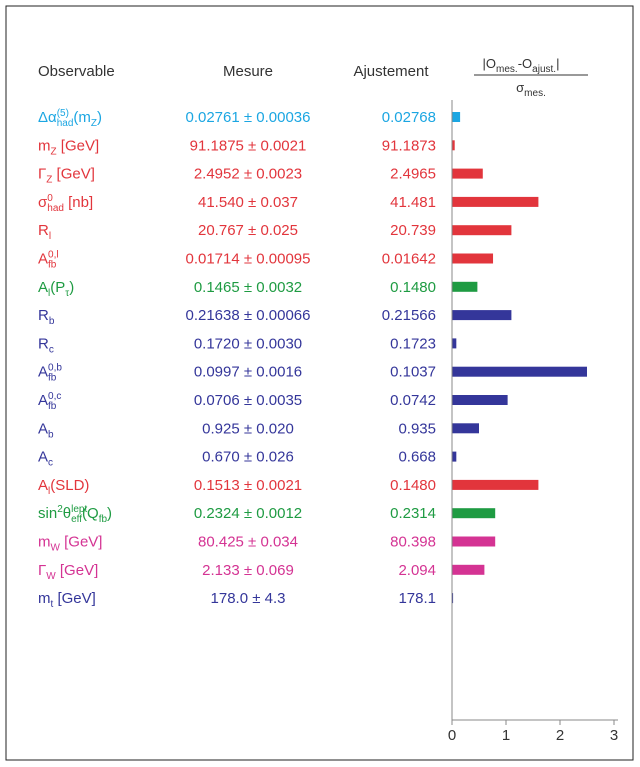 The width and height of the screenshot is (640, 767). I want to click on observable-label: Al(Pτ), so click(56, 289).